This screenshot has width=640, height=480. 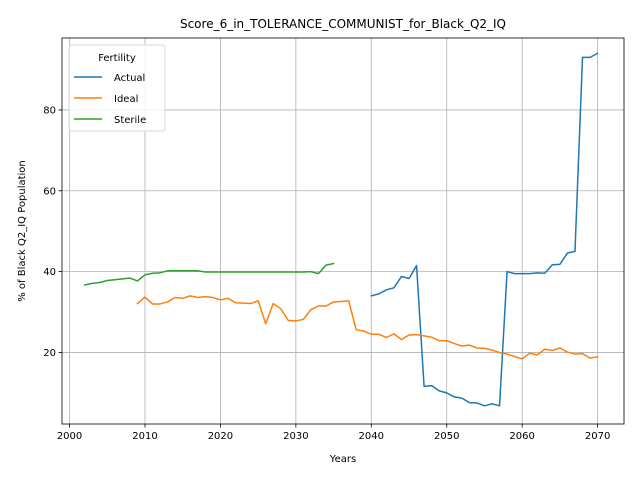 What do you see at coordinates (126, 99) in the screenshot?
I see `legend-label-ideal: Ideal` at bounding box center [126, 99].